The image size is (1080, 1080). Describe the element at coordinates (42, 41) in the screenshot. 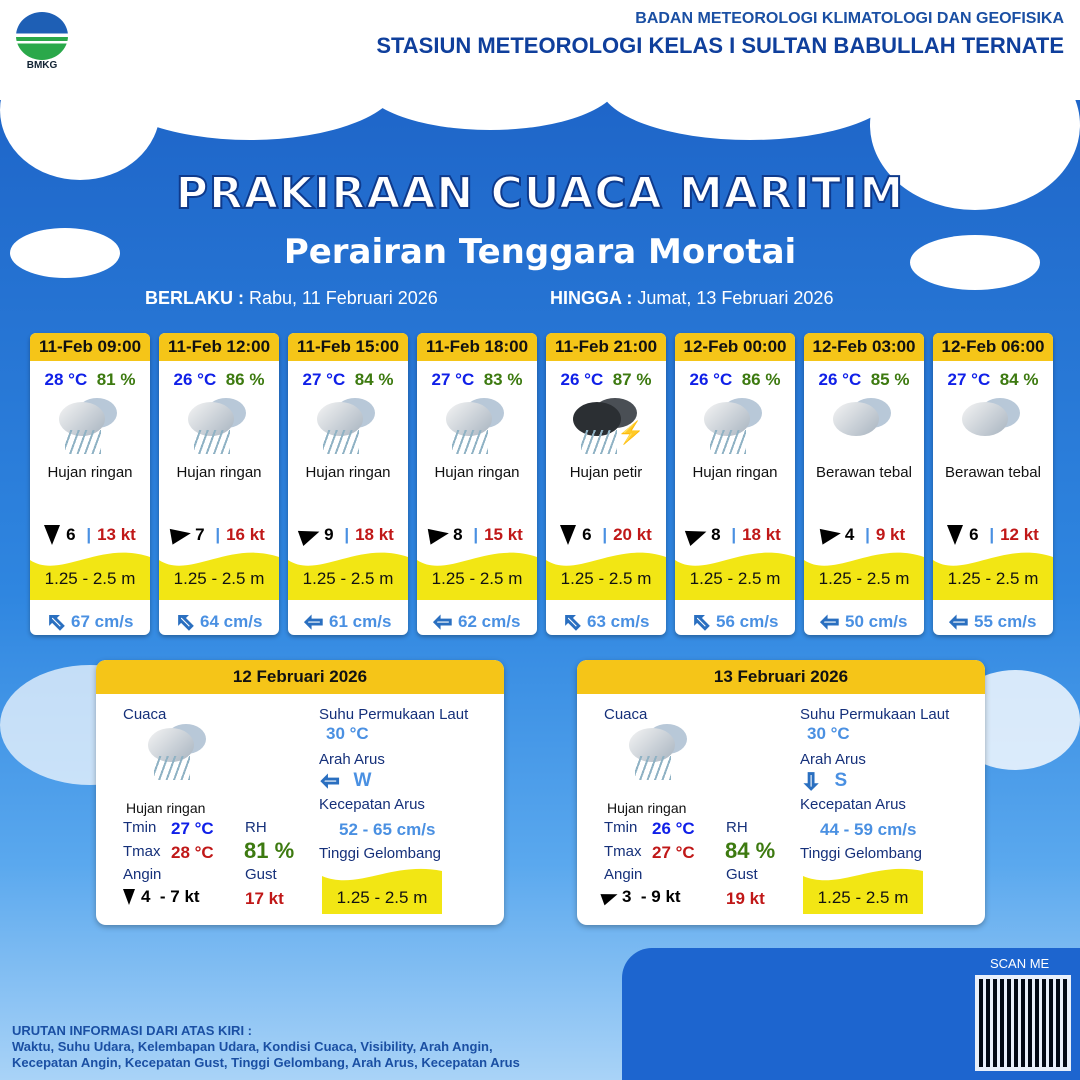

I see `bmkg-logo: BMKG` at that location.